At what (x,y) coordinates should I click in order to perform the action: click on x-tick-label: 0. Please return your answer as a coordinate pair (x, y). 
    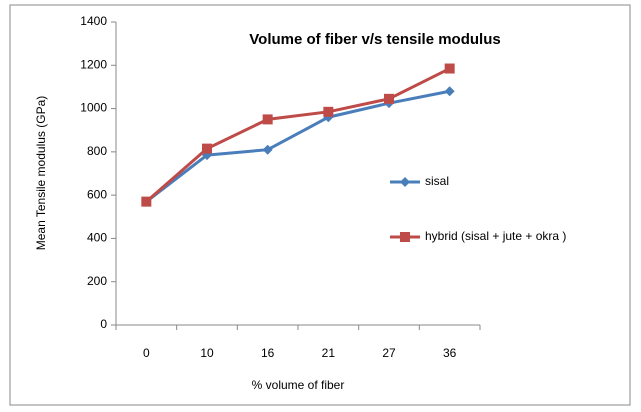
    Looking at the image, I should click on (146, 353).